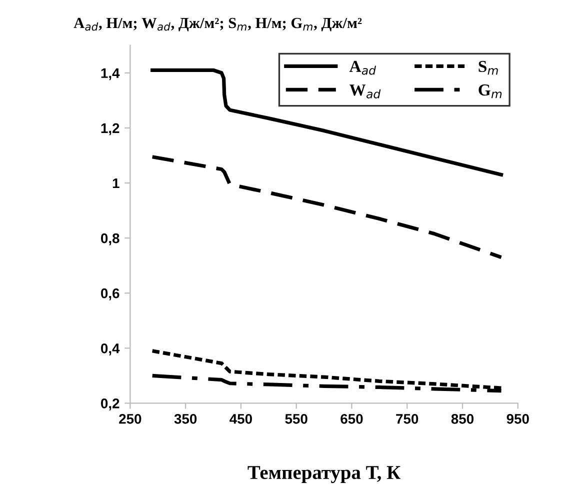 The image size is (566, 504). What do you see at coordinates (407, 419) in the screenshot?
I see `x-tick-label: 750` at bounding box center [407, 419].